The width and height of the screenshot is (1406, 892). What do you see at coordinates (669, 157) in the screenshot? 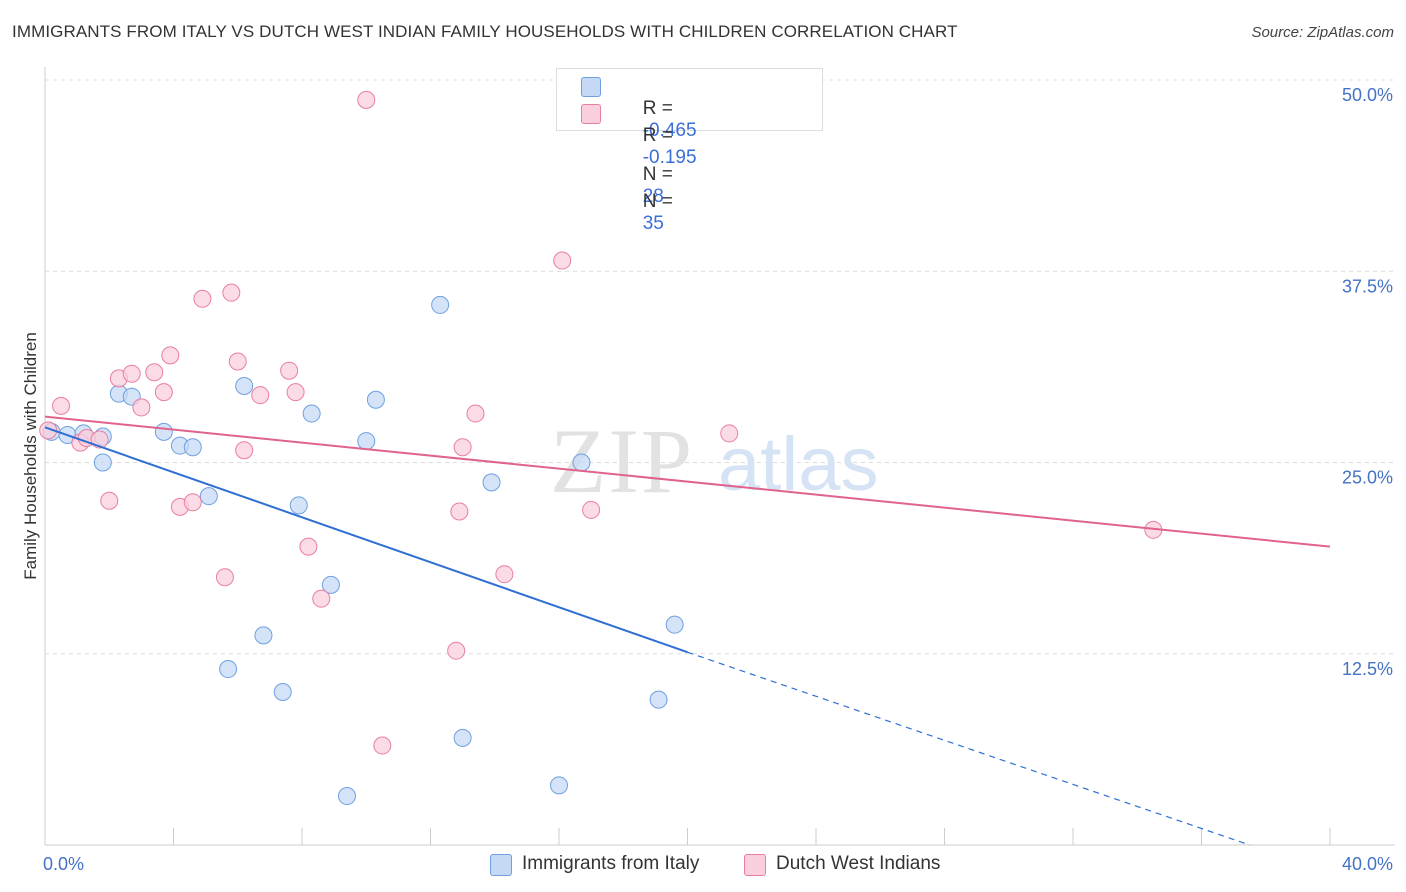
I see `legend-r-value-dutch-west-indians: -0.195` at bounding box center [669, 157].